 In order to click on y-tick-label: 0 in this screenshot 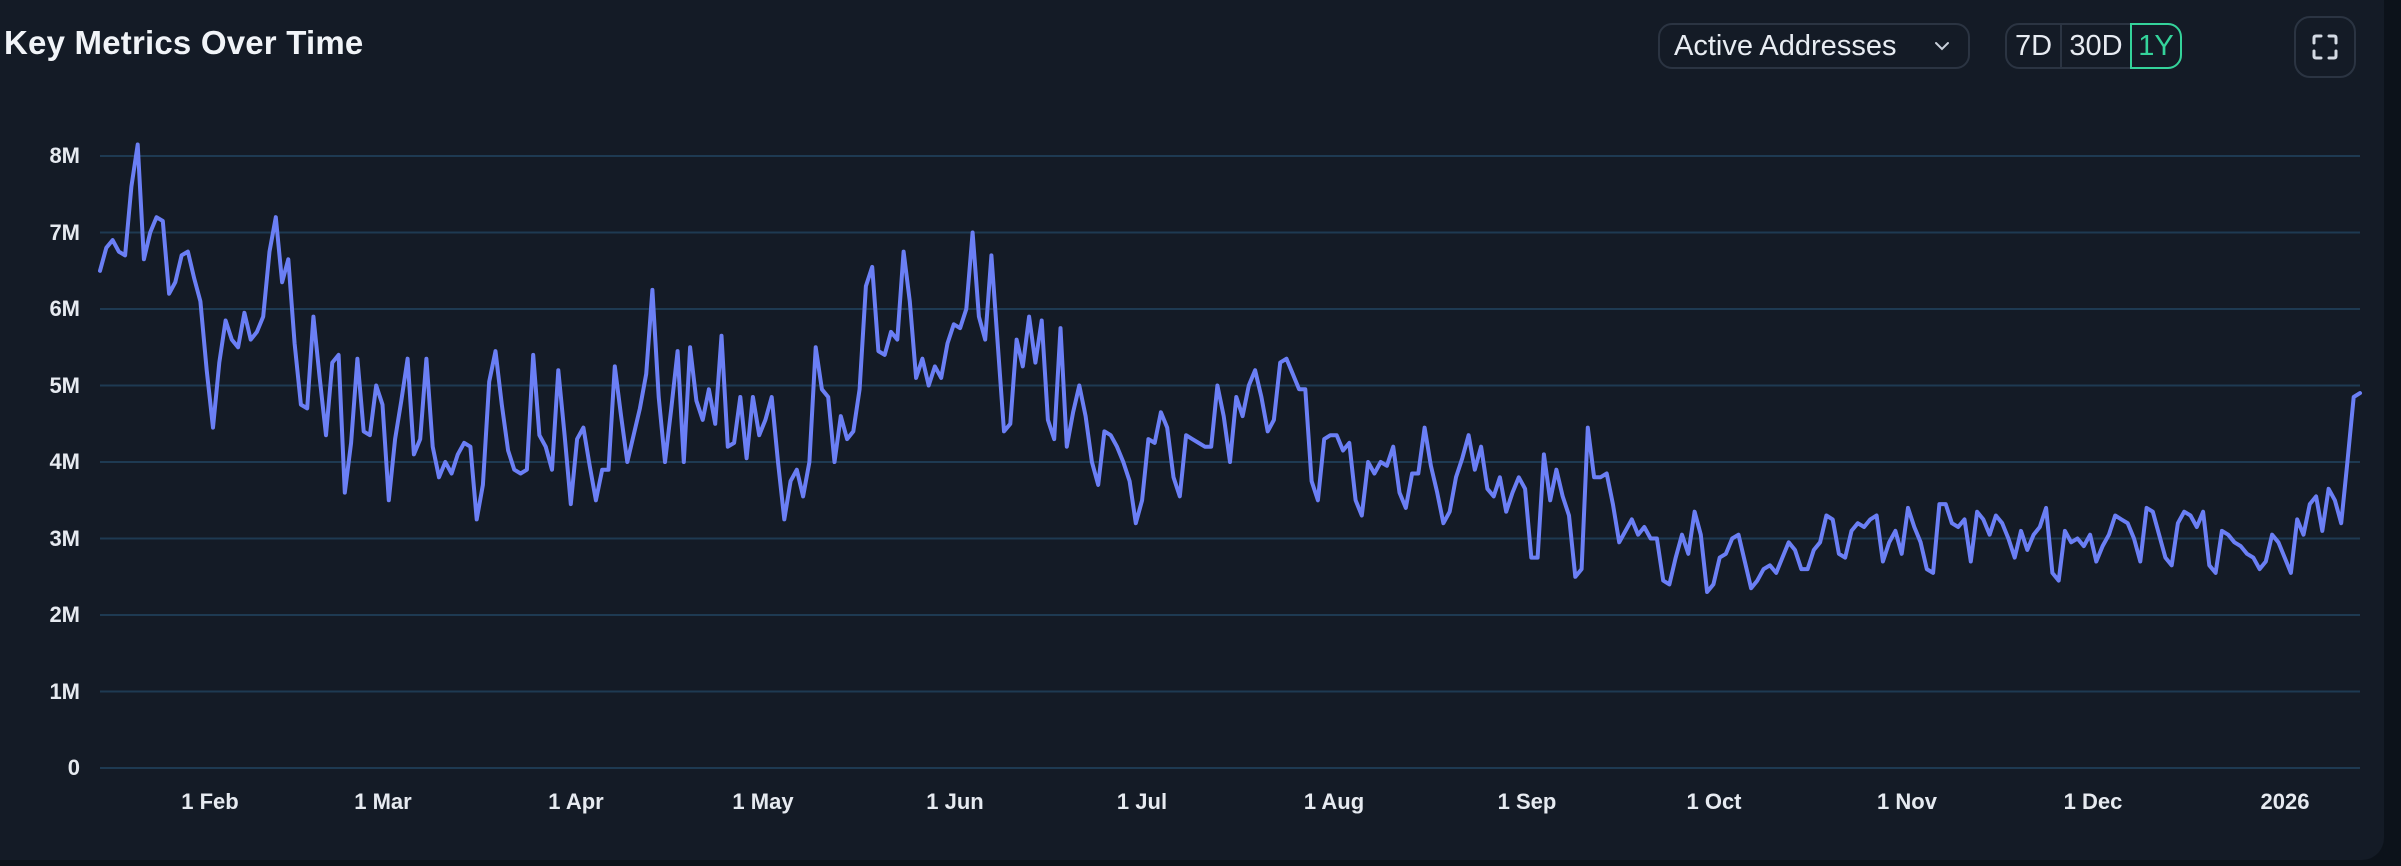, I will do `click(73, 767)`.